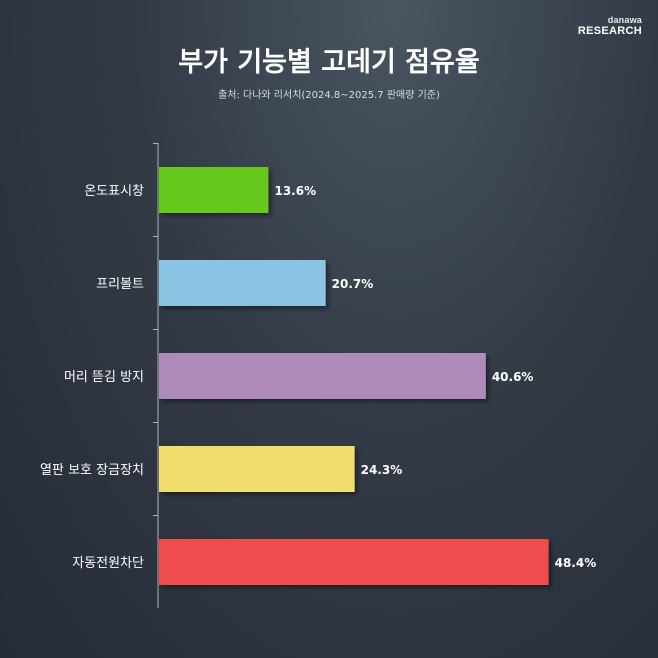 The height and width of the screenshot is (658, 658). Describe the element at coordinates (108, 563) in the screenshot. I see `category-label: 자동전원차단` at that location.